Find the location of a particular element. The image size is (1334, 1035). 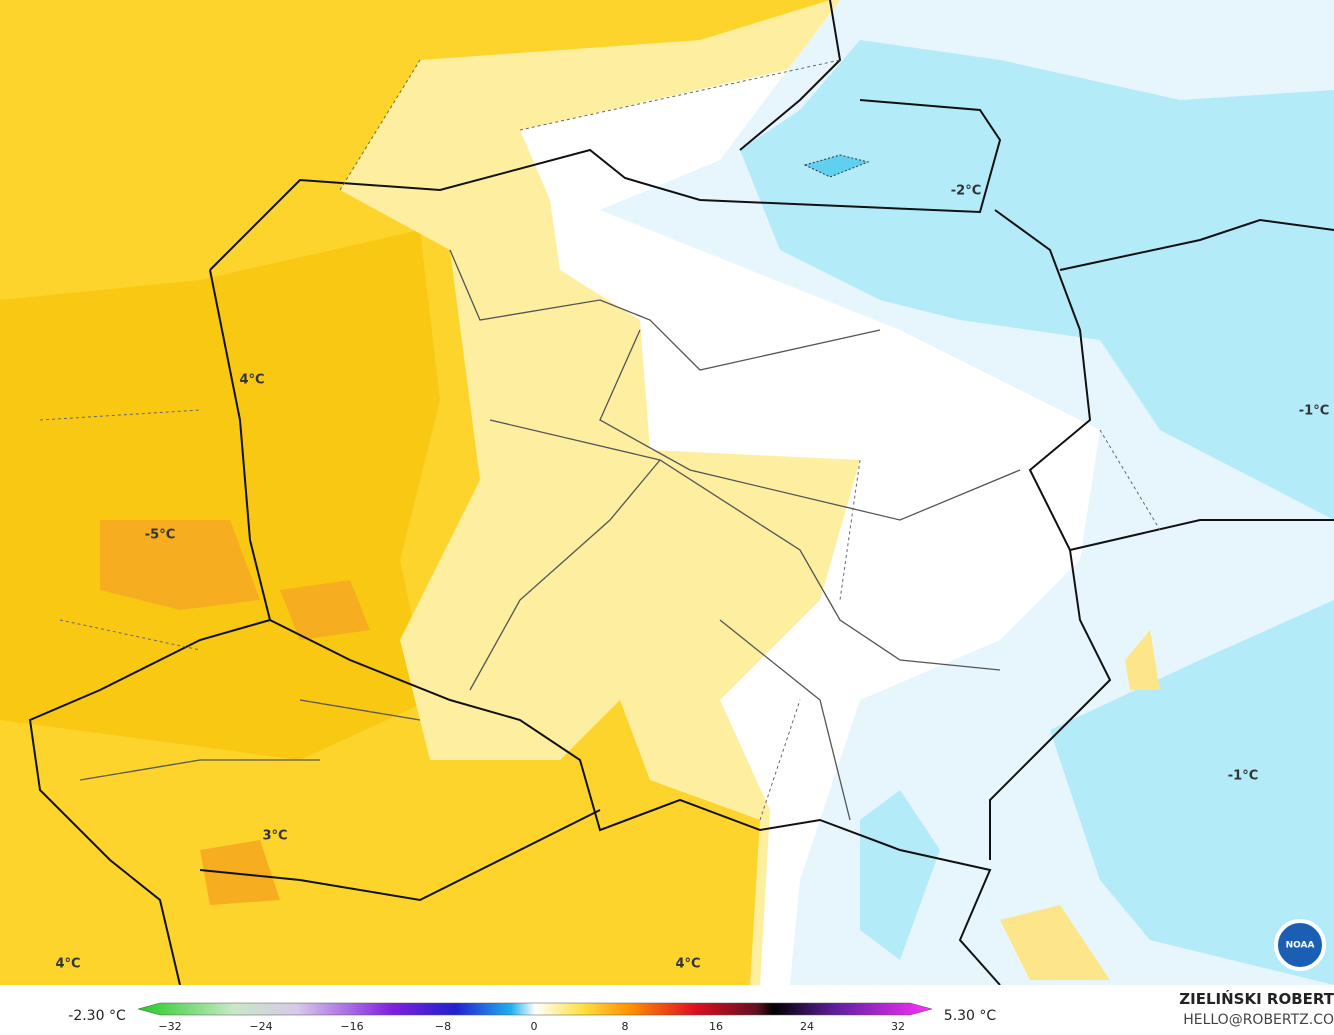

colorbar-tick: −16 is located at coordinates (351, 1026).